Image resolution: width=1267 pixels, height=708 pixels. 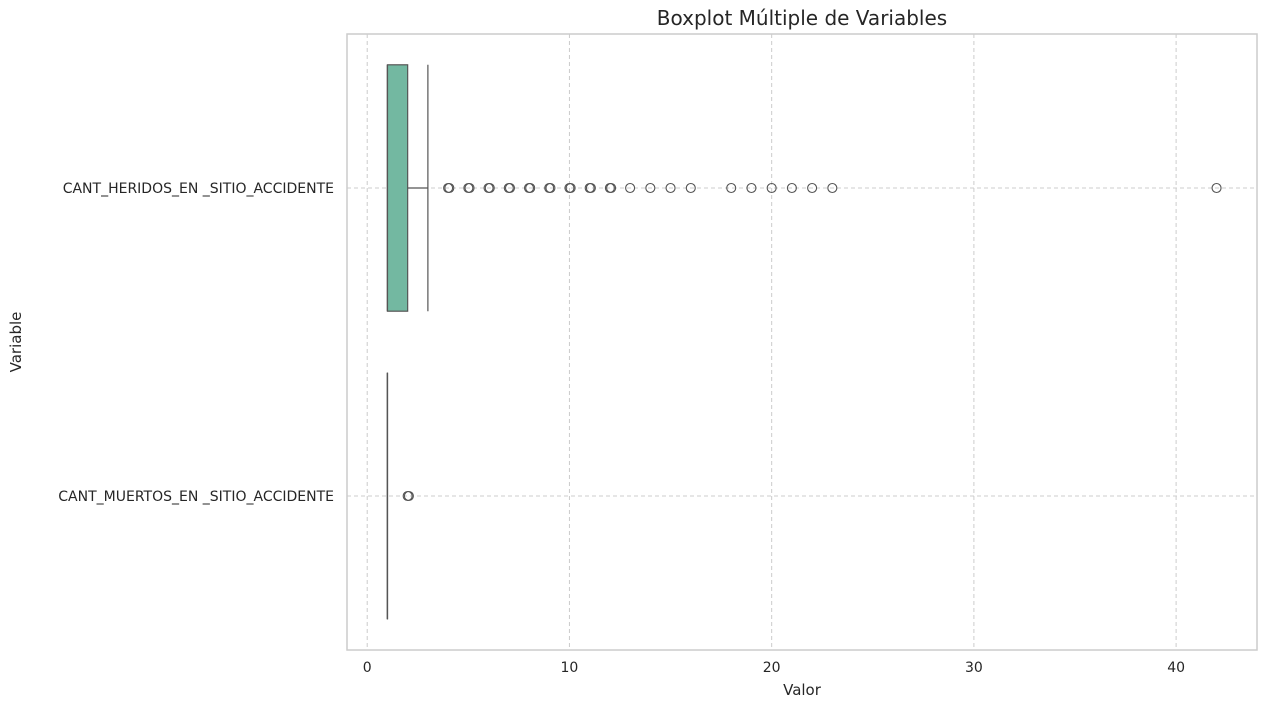 I want to click on y-tick-label: CANT_HERIDOS_EN _SITIO_ACCIDENTE, so click(x=198, y=189).